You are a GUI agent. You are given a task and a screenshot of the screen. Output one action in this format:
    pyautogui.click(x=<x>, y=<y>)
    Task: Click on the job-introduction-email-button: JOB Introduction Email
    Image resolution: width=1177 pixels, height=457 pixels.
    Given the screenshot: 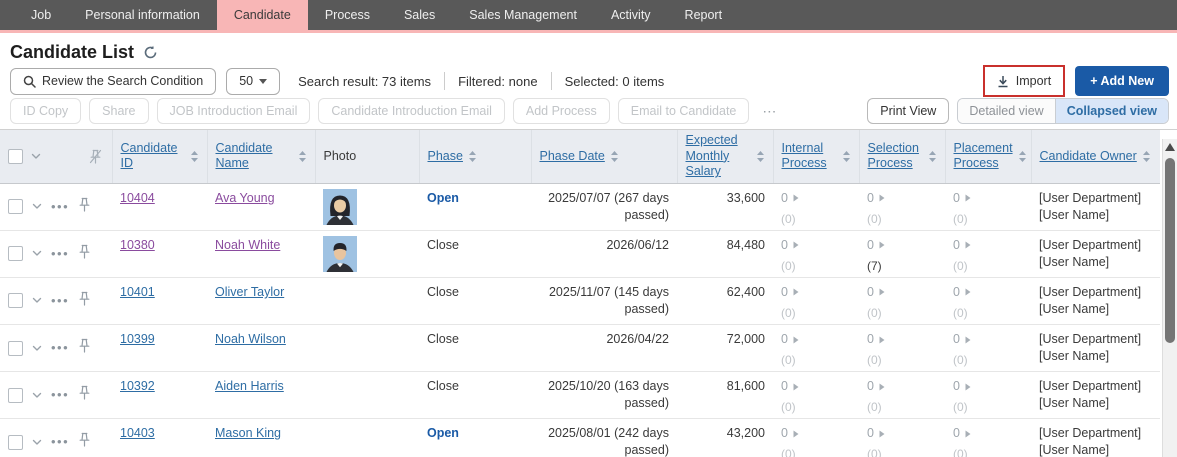 What is the action you would take?
    pyautogui.click(x=233, y=111)
    